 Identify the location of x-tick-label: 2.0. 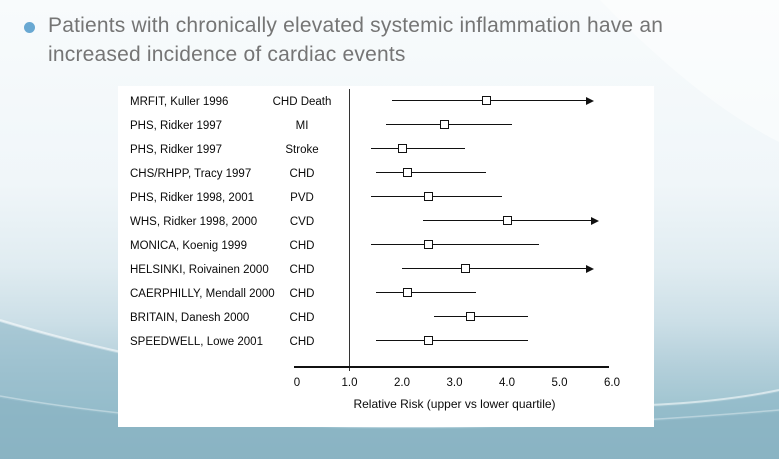
(402, 383).